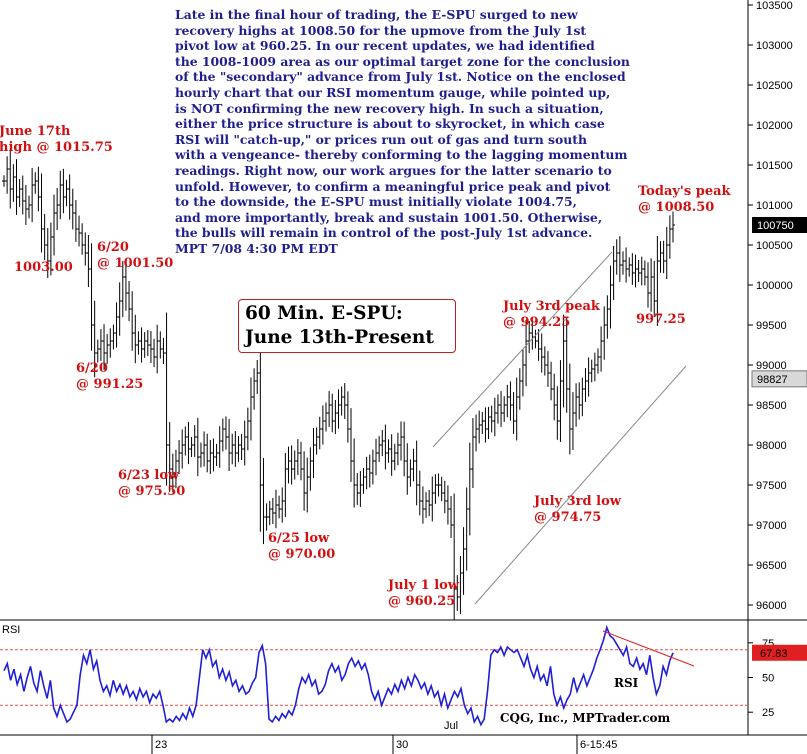 This screenshot has height=754, width=807. What do you see at coordinates (771, 406) in the screenshot?
I see `price-tick-label: 98500` at bounding box center [771, 406].